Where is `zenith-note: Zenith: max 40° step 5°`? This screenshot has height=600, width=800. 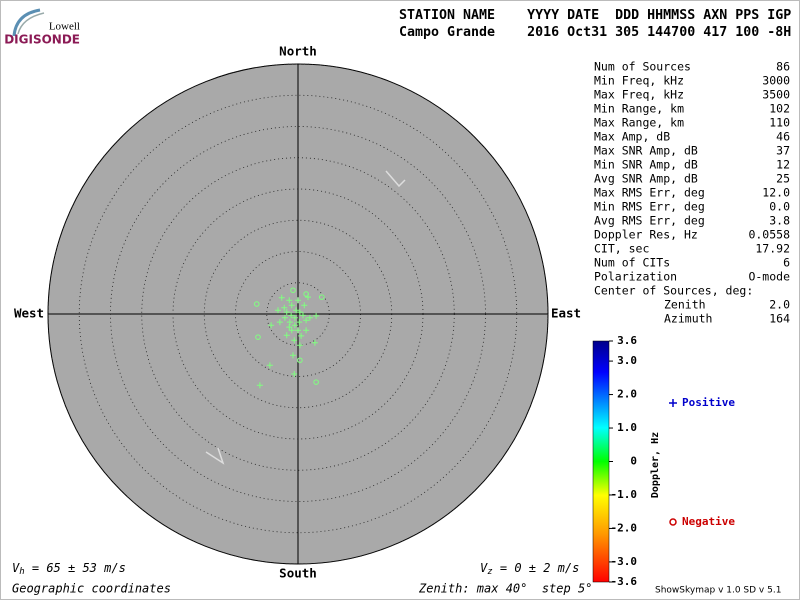 zenith-note: Zenith: max 40° step 5° is located at coordinates (505, 589).